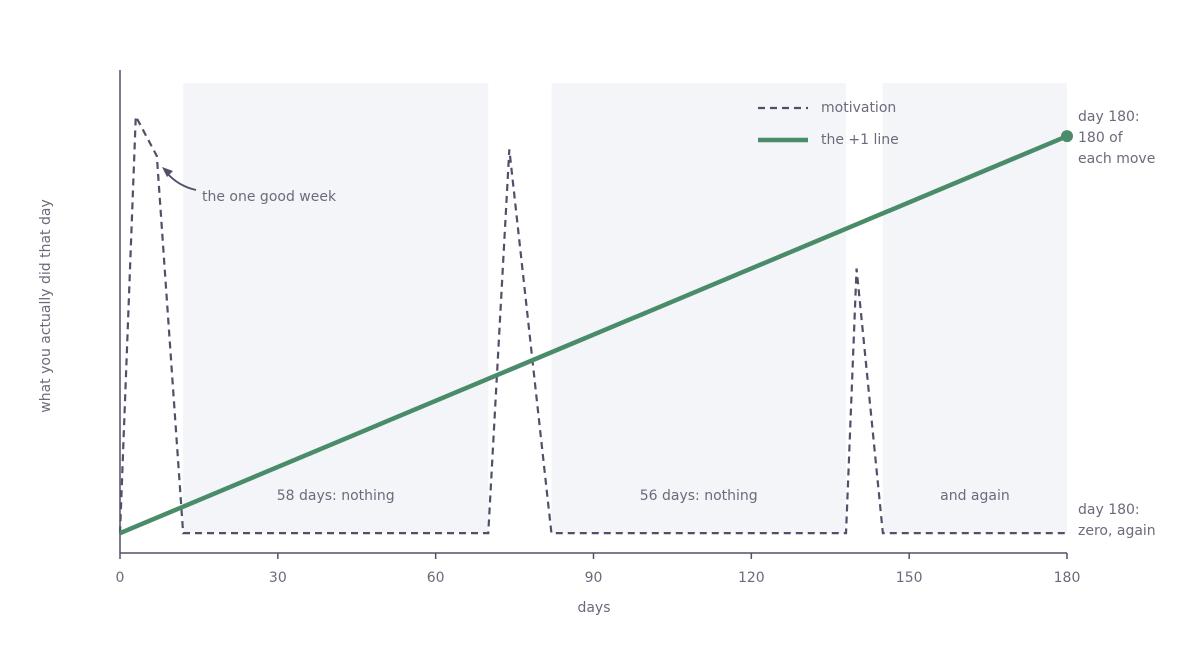 This screenshot has height=652, width=1200. What do you see at coordinates (278, 578) in the screenshot?
I see `x-tick-label: 30` at bounding box center [278, 578].